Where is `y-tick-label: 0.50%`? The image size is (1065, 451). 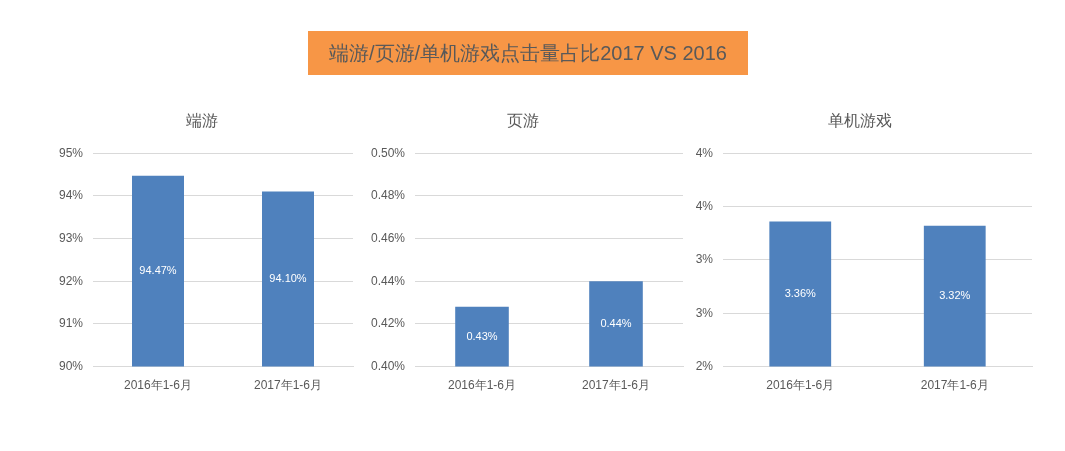
y-tick-label: 0.50% is located at coordinates (388, 152).